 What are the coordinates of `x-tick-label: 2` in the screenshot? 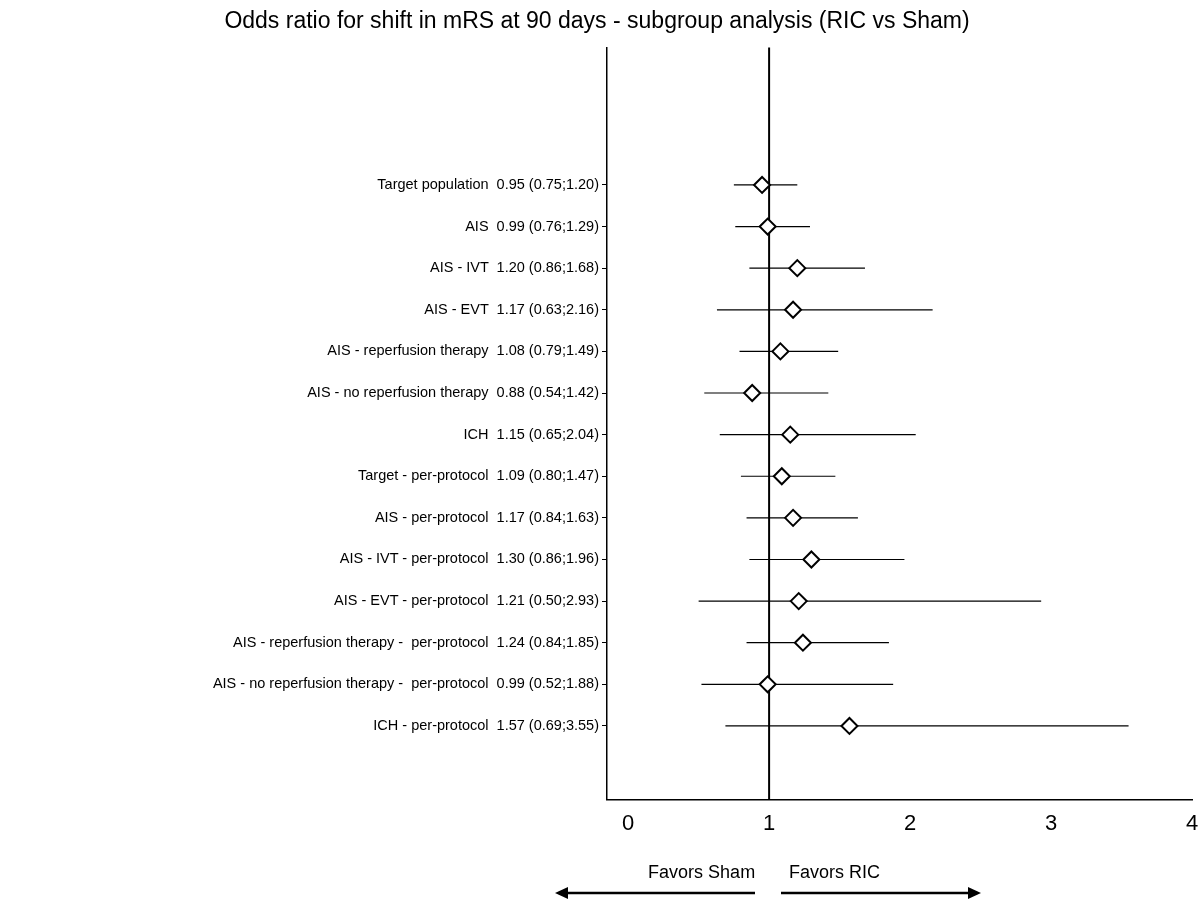 It's located at (910, 822).